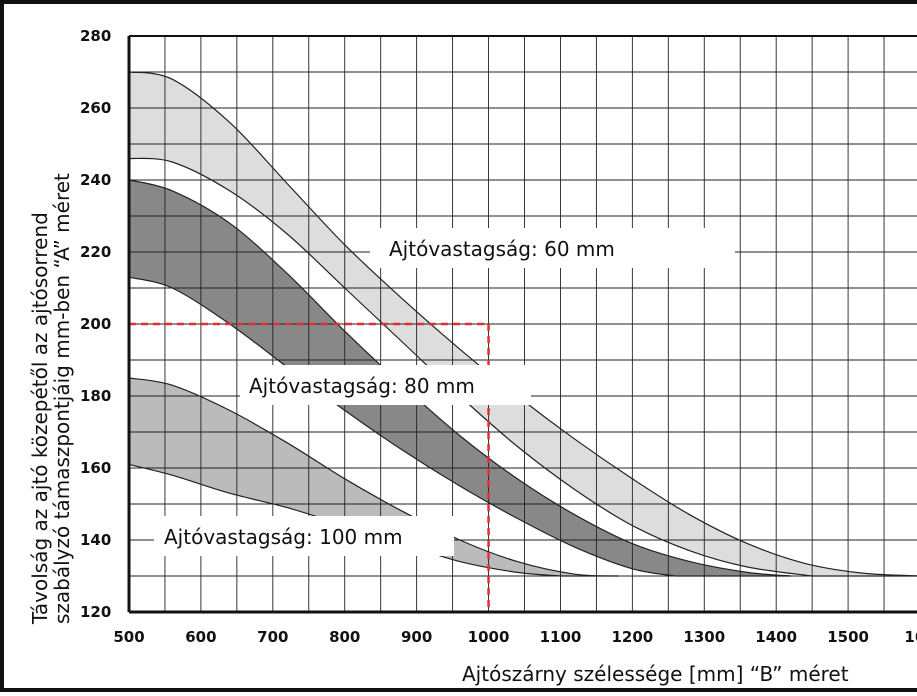 The image size is (917, 696). I want to click on y-tick-label: 220, so click(95, 252).